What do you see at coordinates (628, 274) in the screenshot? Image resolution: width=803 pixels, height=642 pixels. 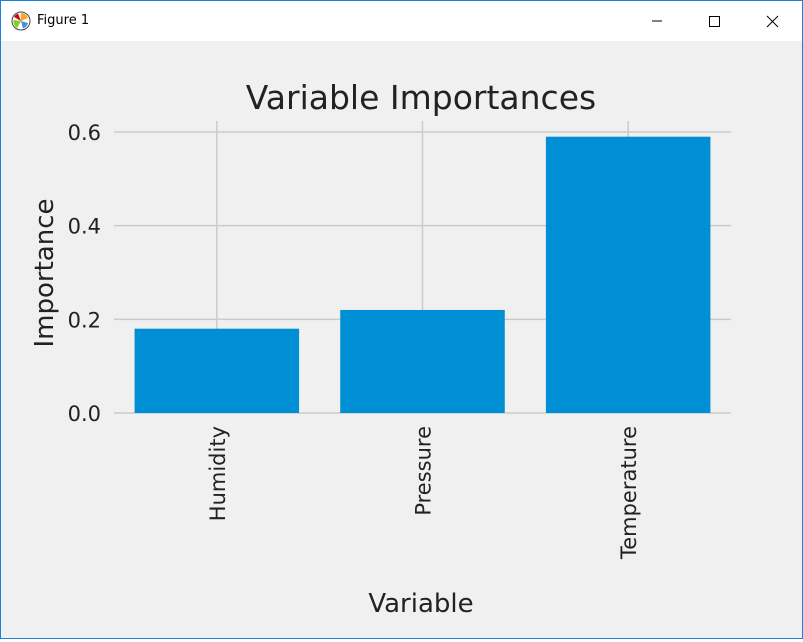 I see `bar-temperature` at bounding box center [628, 274].